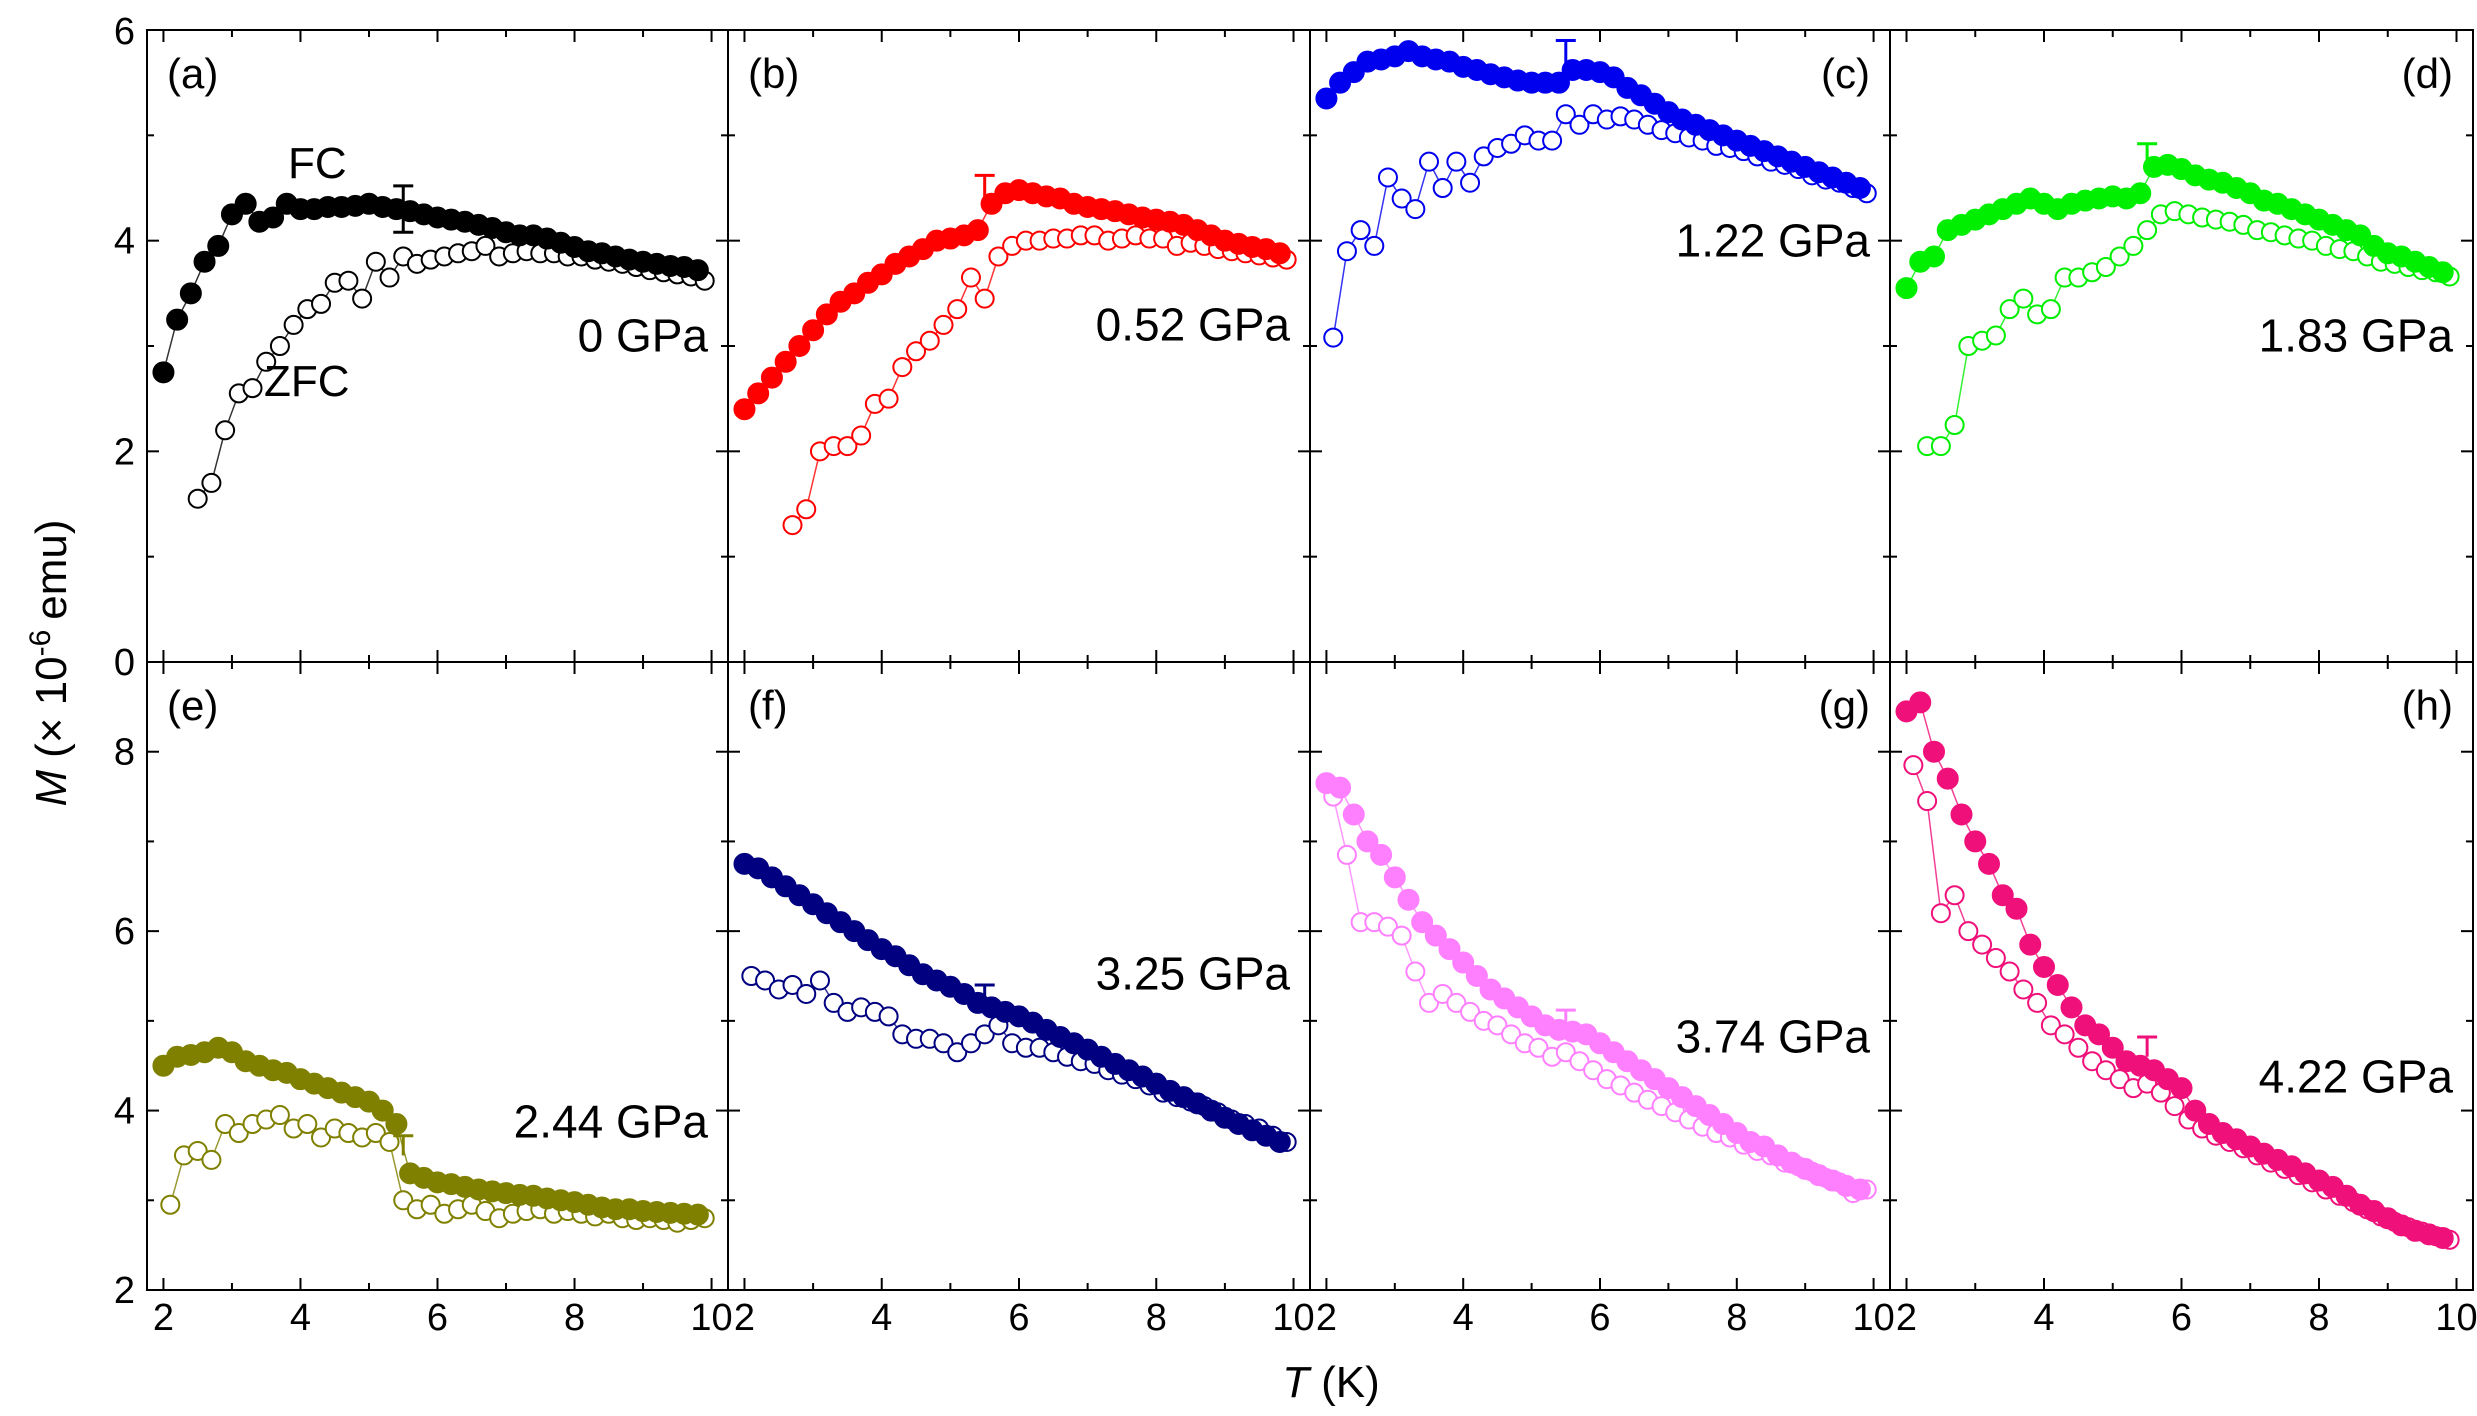  Describe the element at coordinates (711, 1318) in the screenshot. I see `x-tick-label: 10` at that location.